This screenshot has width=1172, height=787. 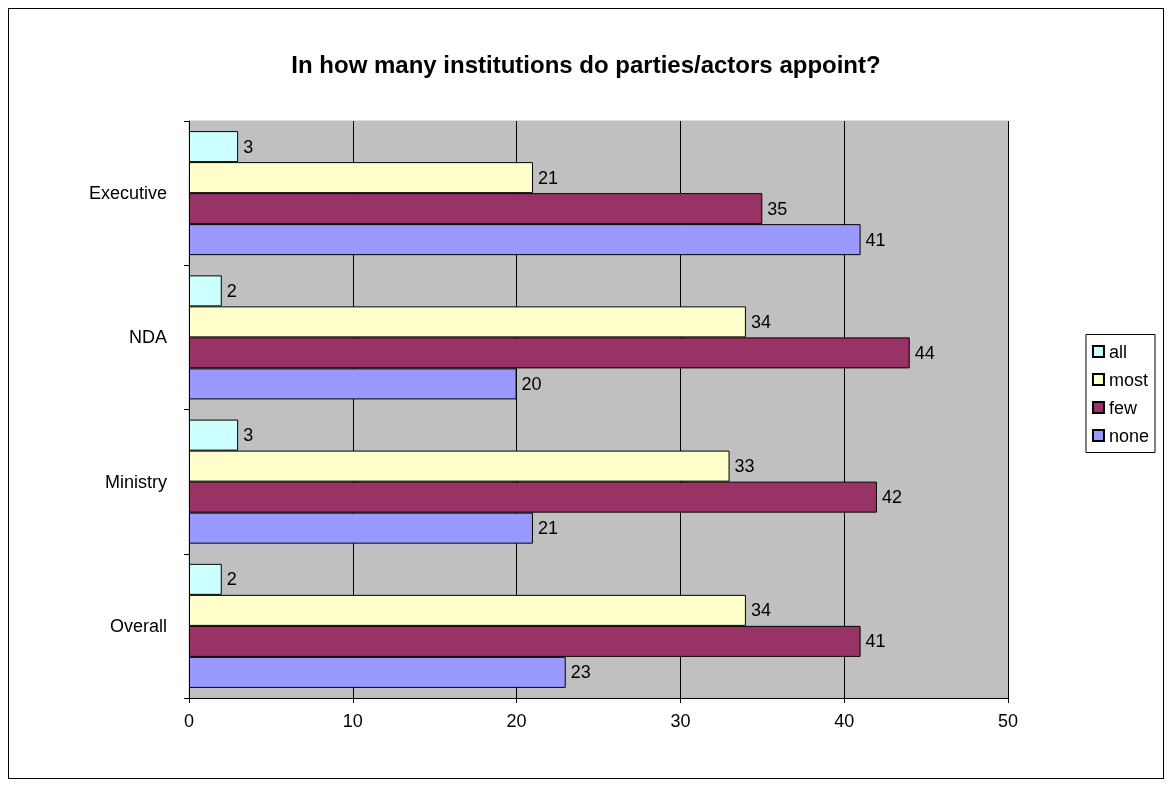 What do you see at coordinates (680, 721) in the screenshot?
I see `x-tick-label: 30` at bounding box center [680, 721].